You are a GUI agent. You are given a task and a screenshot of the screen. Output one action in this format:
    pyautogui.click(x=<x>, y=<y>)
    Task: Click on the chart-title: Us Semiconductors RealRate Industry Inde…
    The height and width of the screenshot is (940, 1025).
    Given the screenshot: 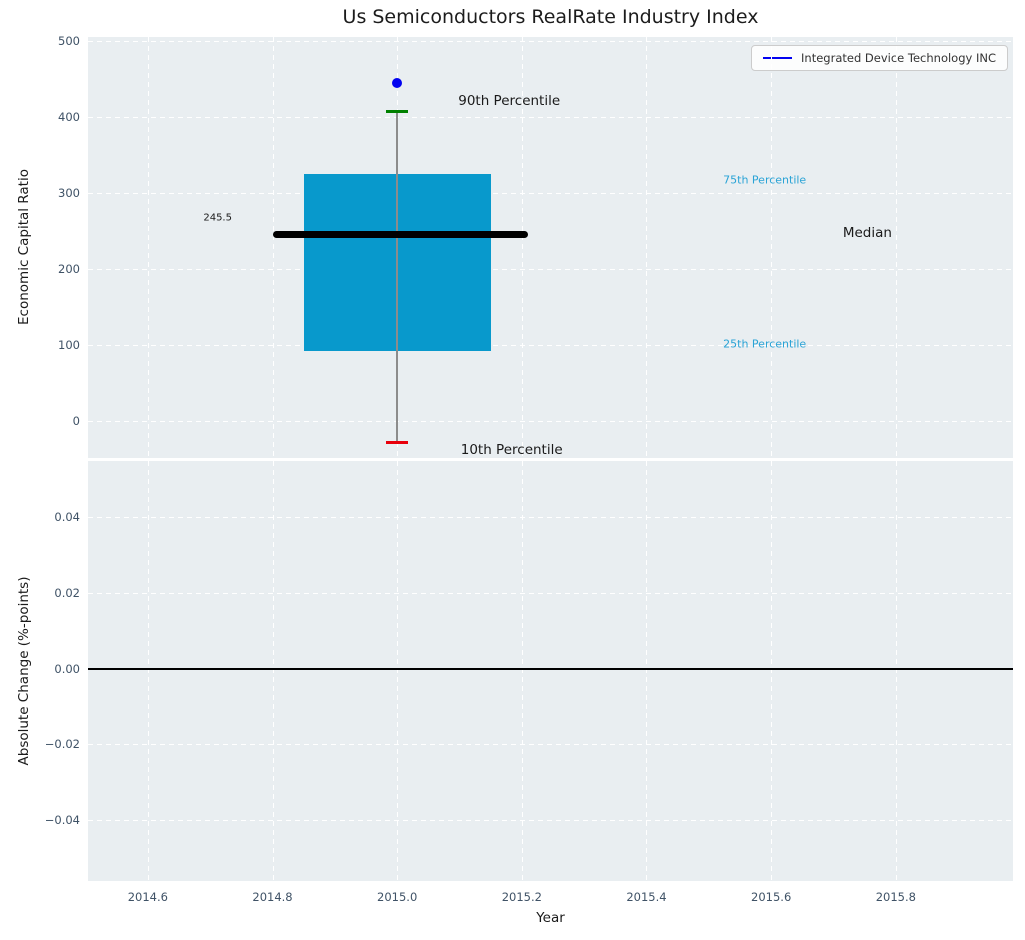 What is the action you would take?
    pyautogui.click(x=550, y=17)
    